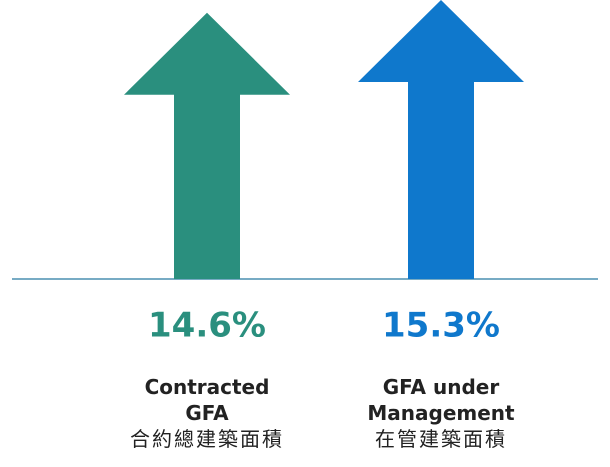  Describe the element at coordinates (441, 439) in the screenshot. I see `category-translation: 在管建築面積` at that location.